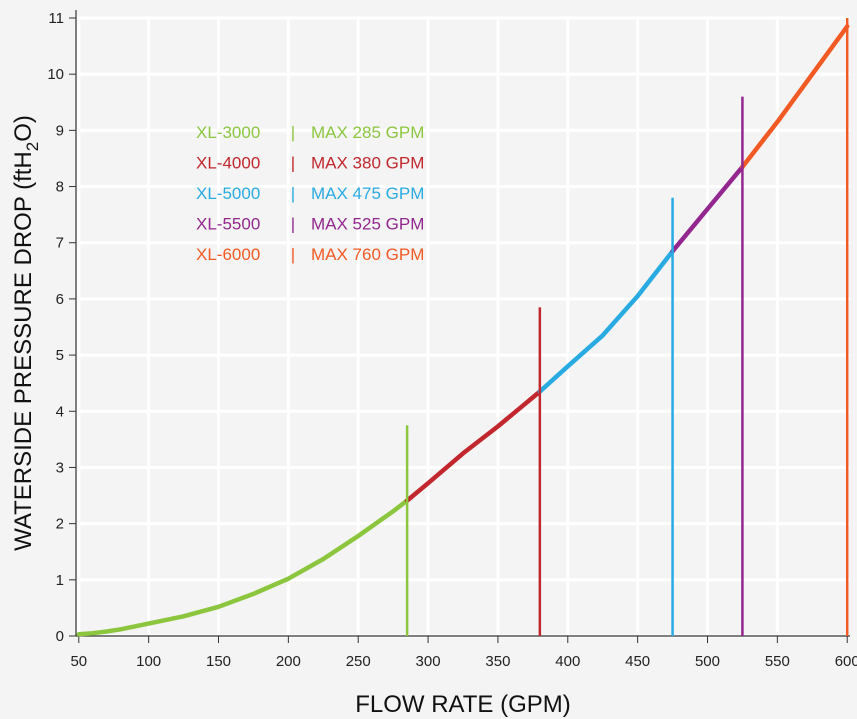 The width and height of the screenshot is (857, 719). I want to click on legend-item-name: XL-3000, so click(228, 132).